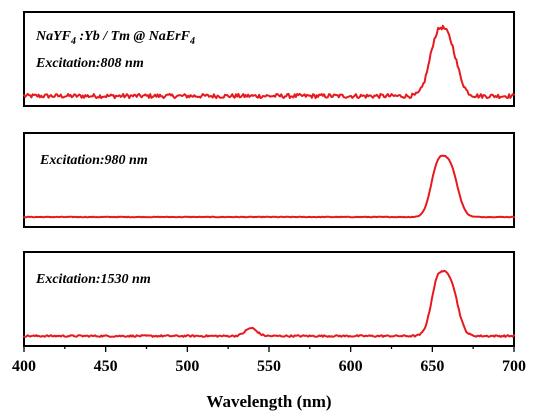  I want to click on x-tick-label-550: 550, so click(269, 366).